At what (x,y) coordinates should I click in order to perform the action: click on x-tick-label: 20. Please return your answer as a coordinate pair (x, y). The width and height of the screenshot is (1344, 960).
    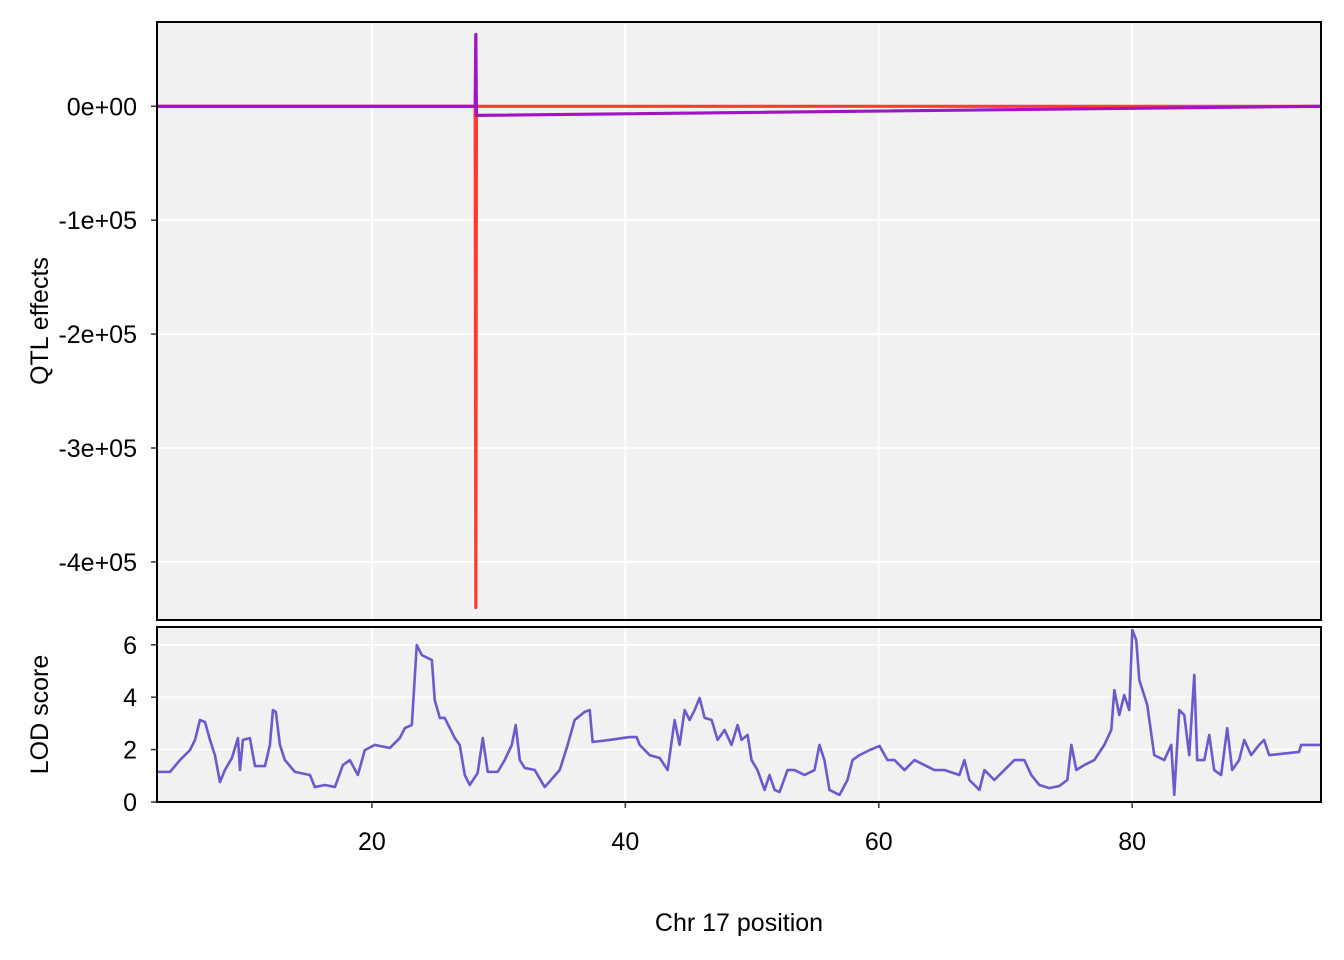
    Looking at the image, I should click on (372, 842).